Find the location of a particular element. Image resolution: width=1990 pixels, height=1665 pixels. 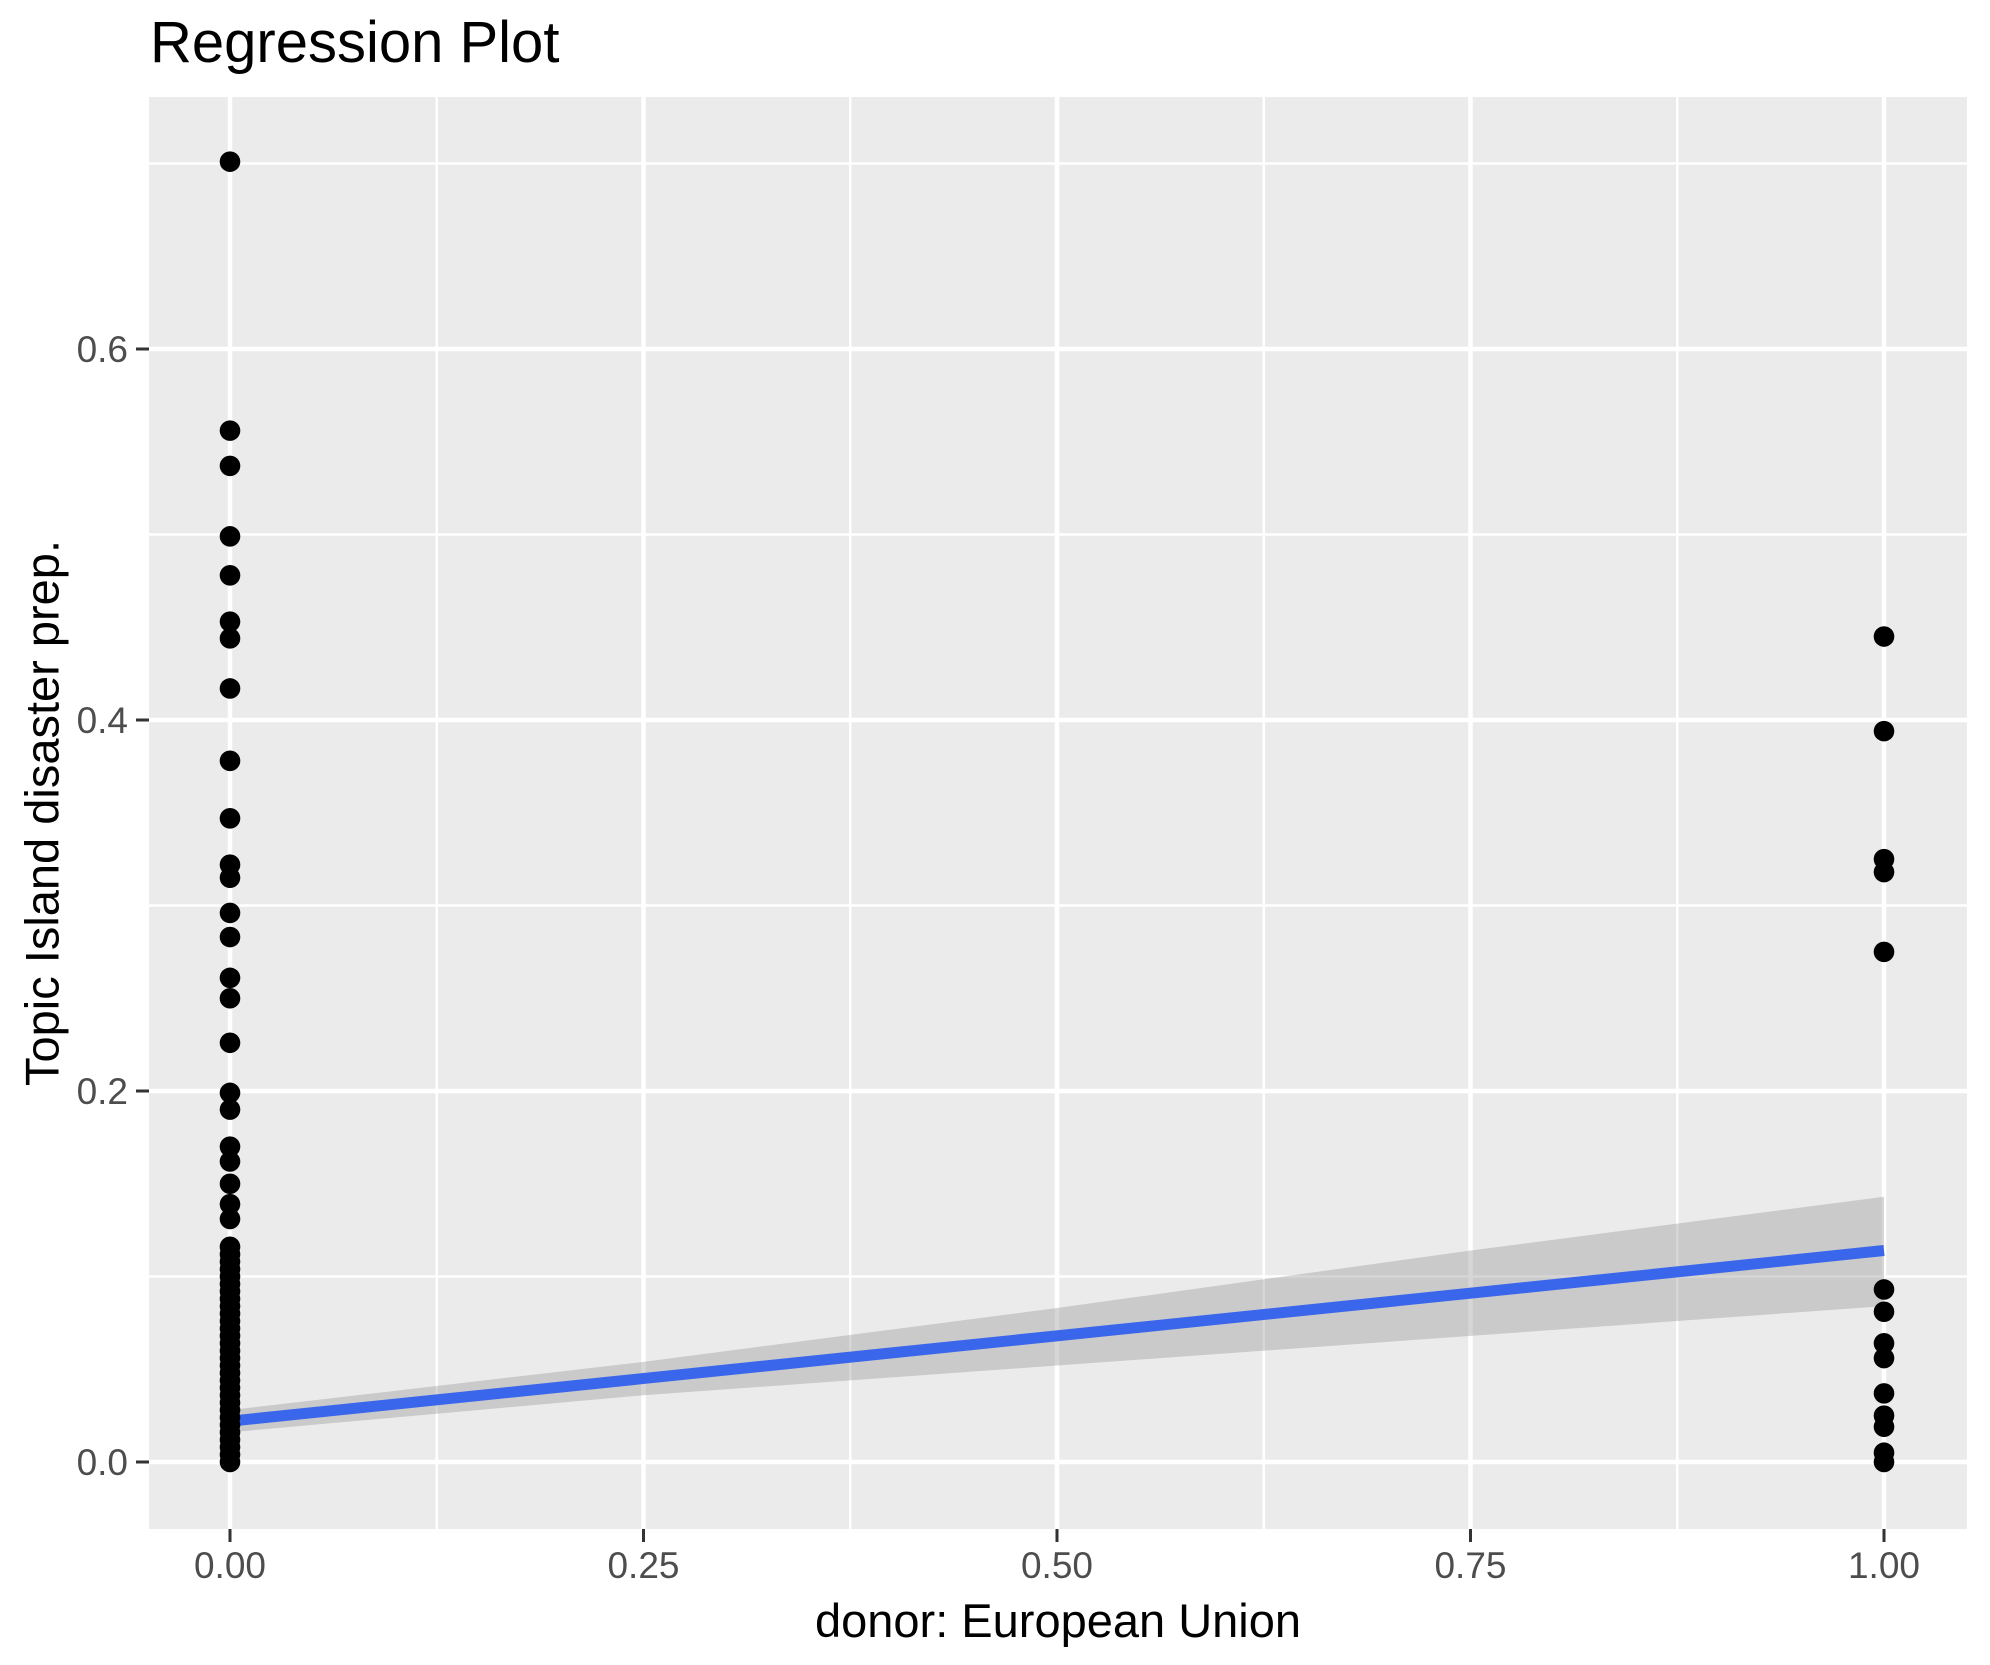

x-tick-label: 1.00 is located at coordinates (1884, 1565).